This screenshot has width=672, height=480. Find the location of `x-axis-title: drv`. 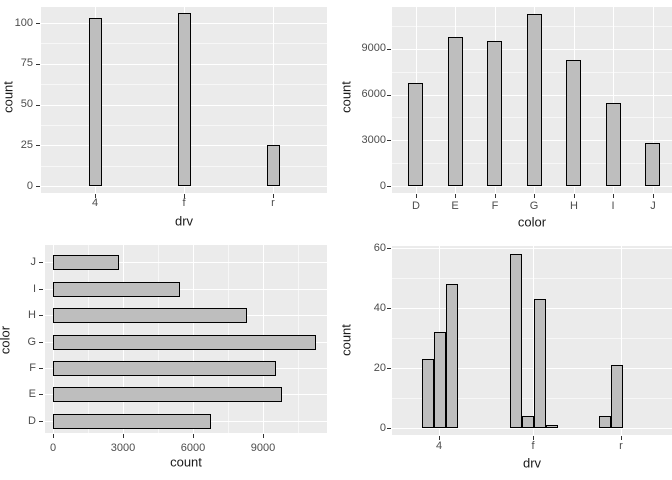

x-axis-title: drv is located at coordinates (184, 221).